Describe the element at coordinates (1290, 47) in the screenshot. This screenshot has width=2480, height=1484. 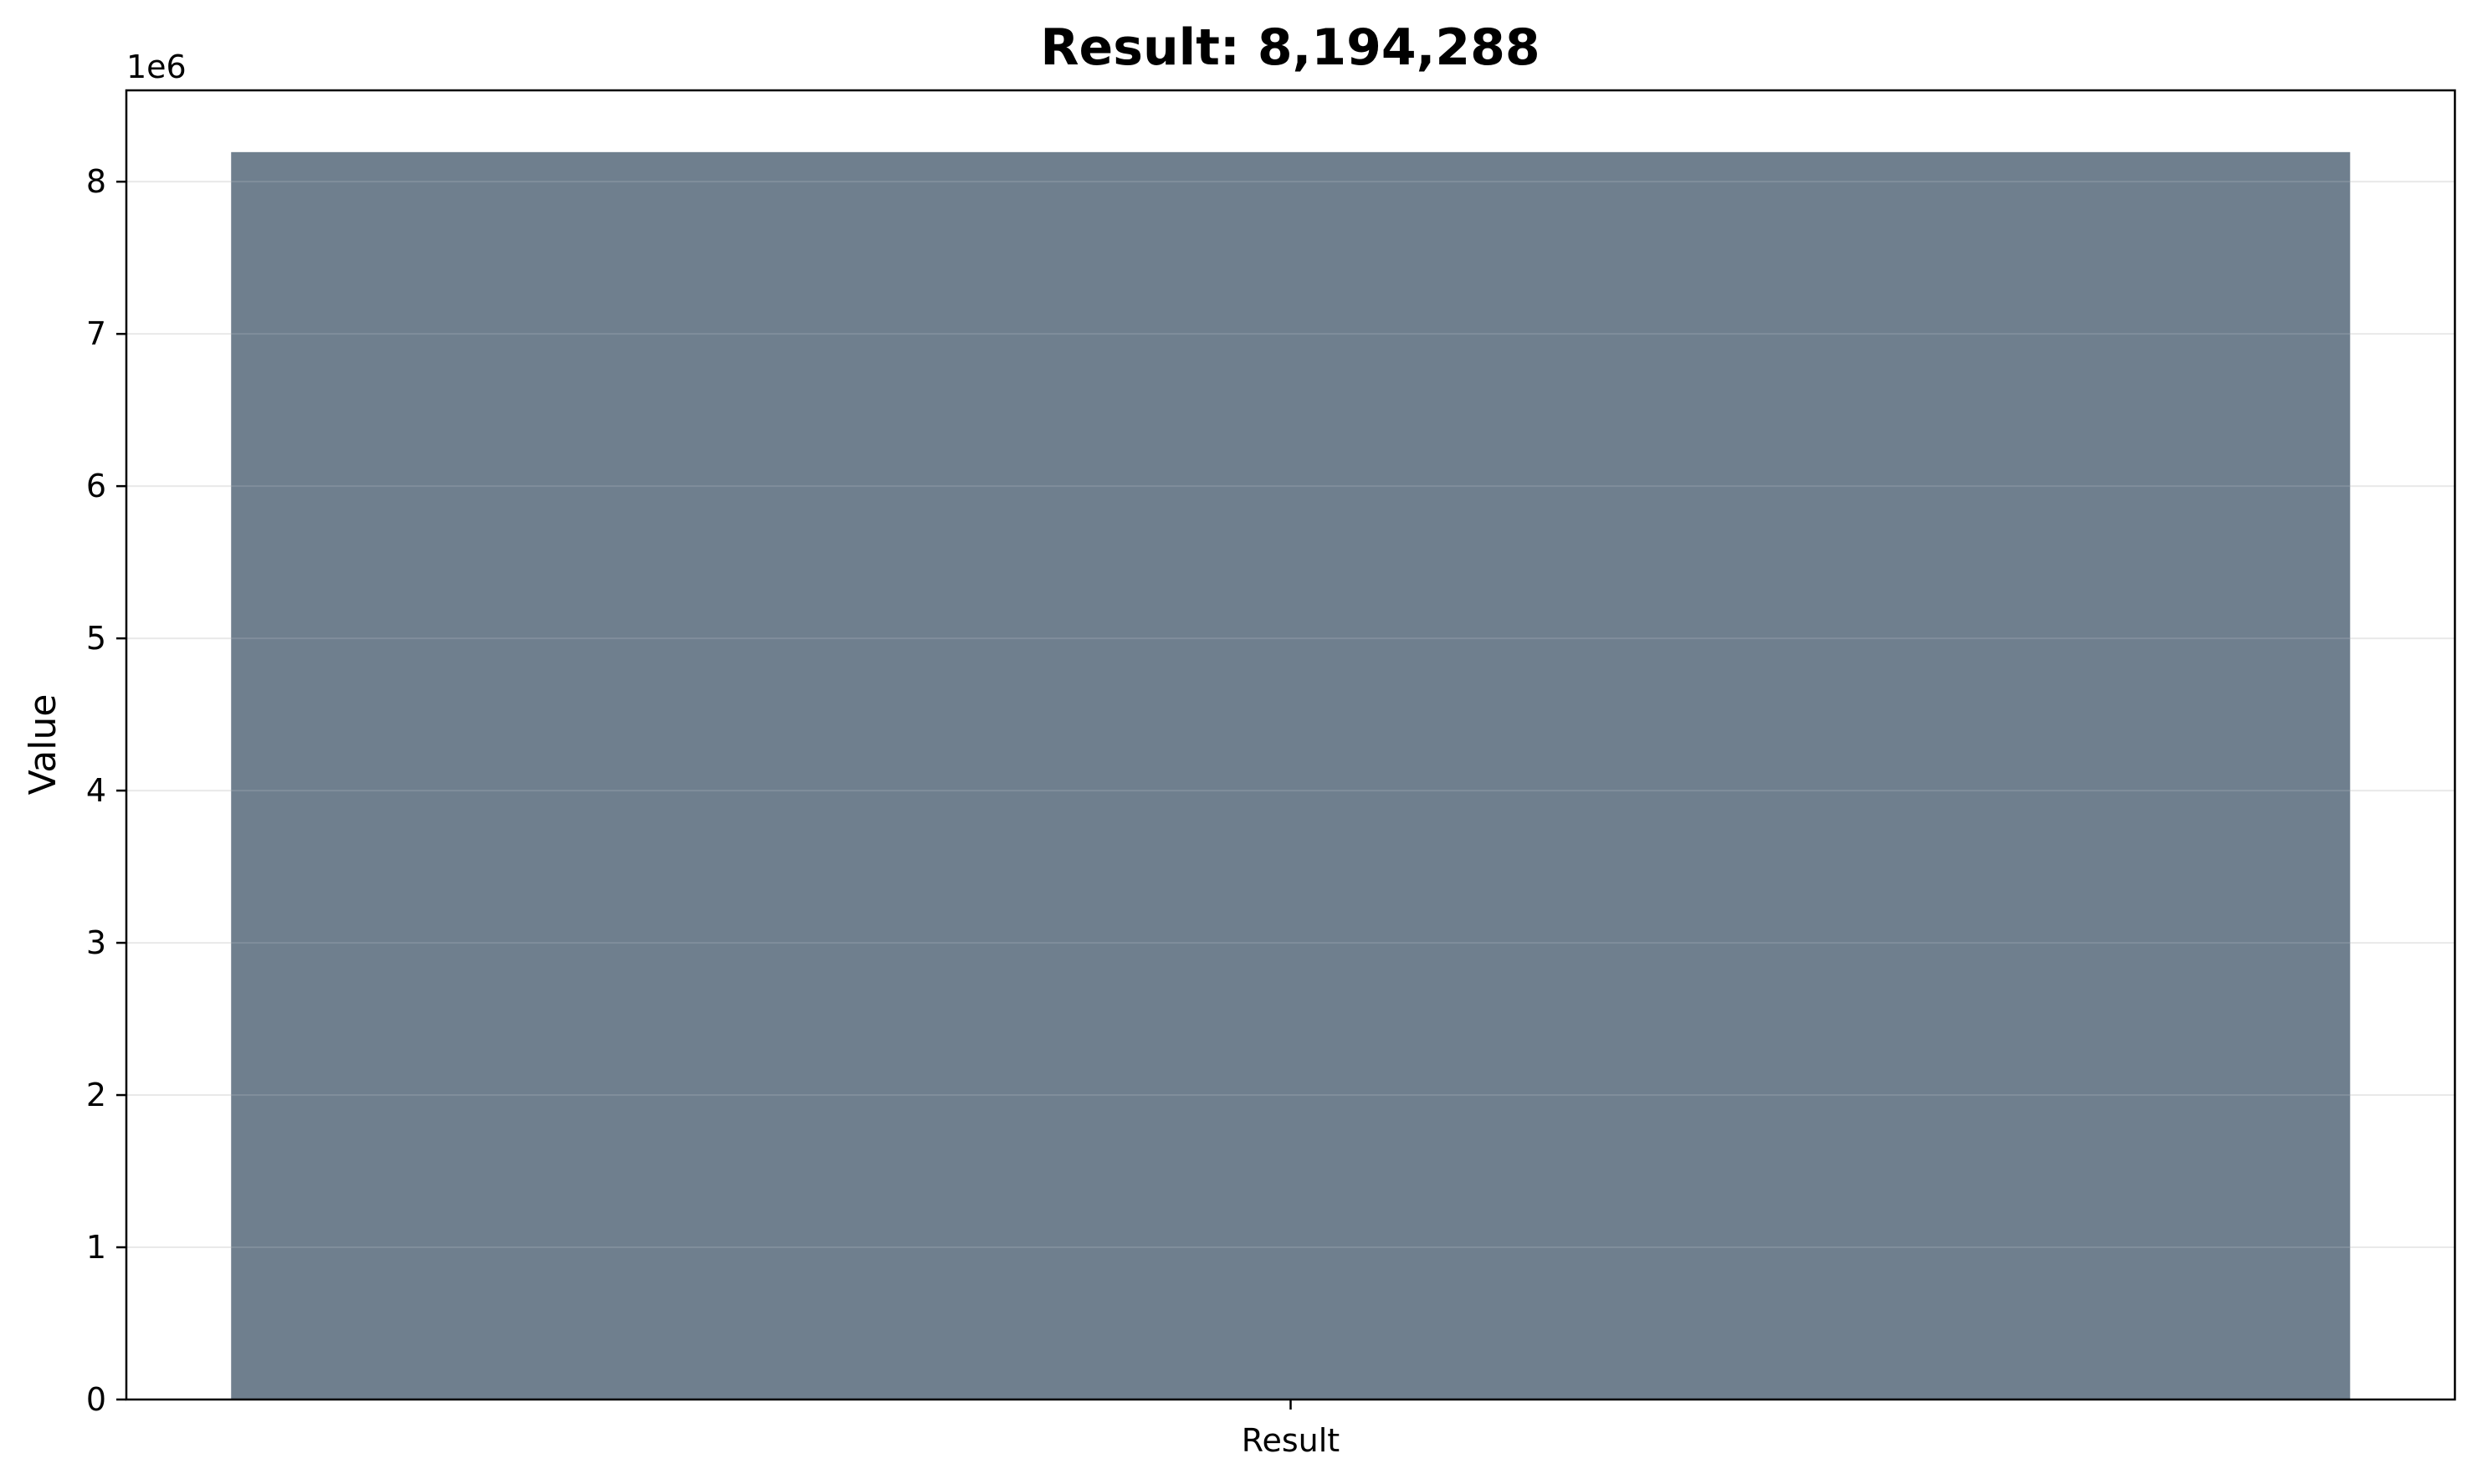
I see `chart-title: Result: 8,194,288` at that location.